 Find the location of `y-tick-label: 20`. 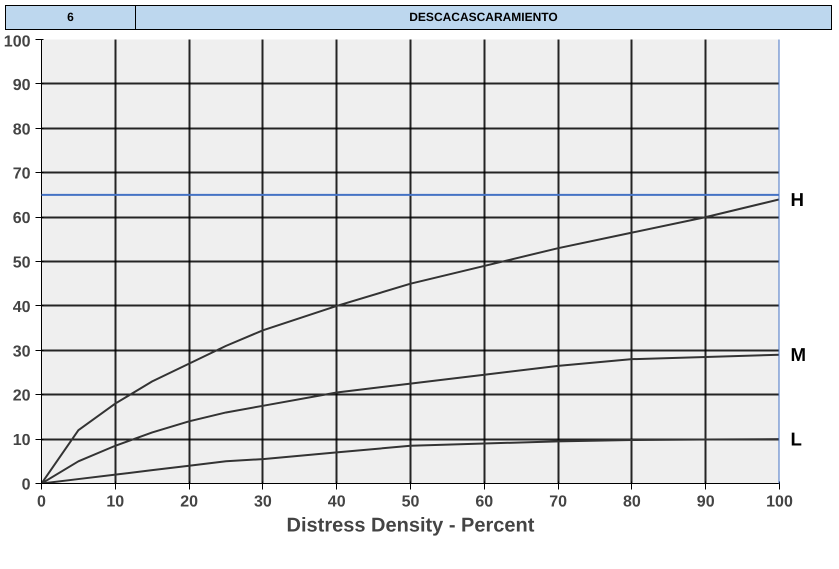

y-tick-label: 20 is located at coordinates (21, 396).